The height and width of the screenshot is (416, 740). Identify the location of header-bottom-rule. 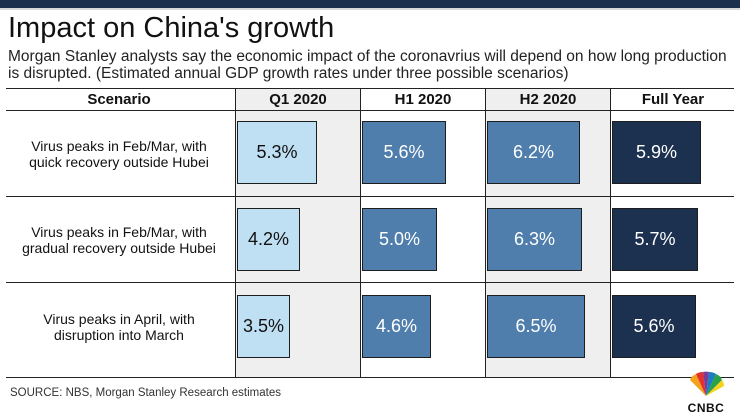
(370, 110).